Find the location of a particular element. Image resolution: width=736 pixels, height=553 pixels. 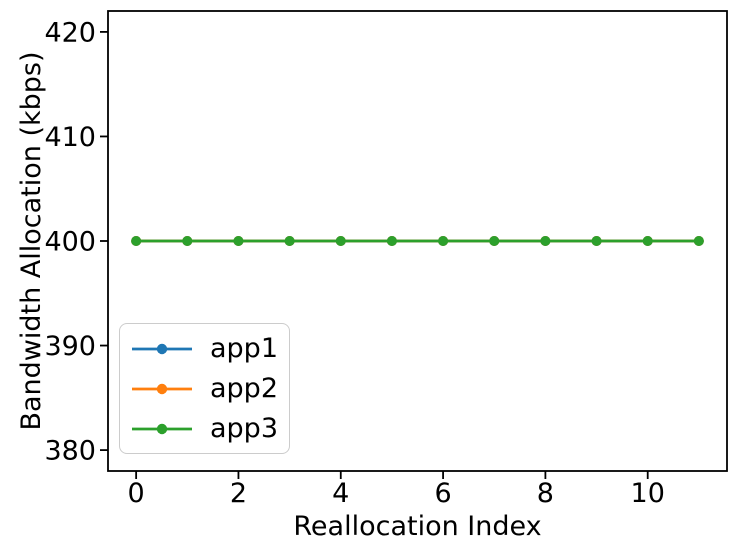

y-axis-ticks: 380 390 400 410 420 is located at coordinates (76, 242).